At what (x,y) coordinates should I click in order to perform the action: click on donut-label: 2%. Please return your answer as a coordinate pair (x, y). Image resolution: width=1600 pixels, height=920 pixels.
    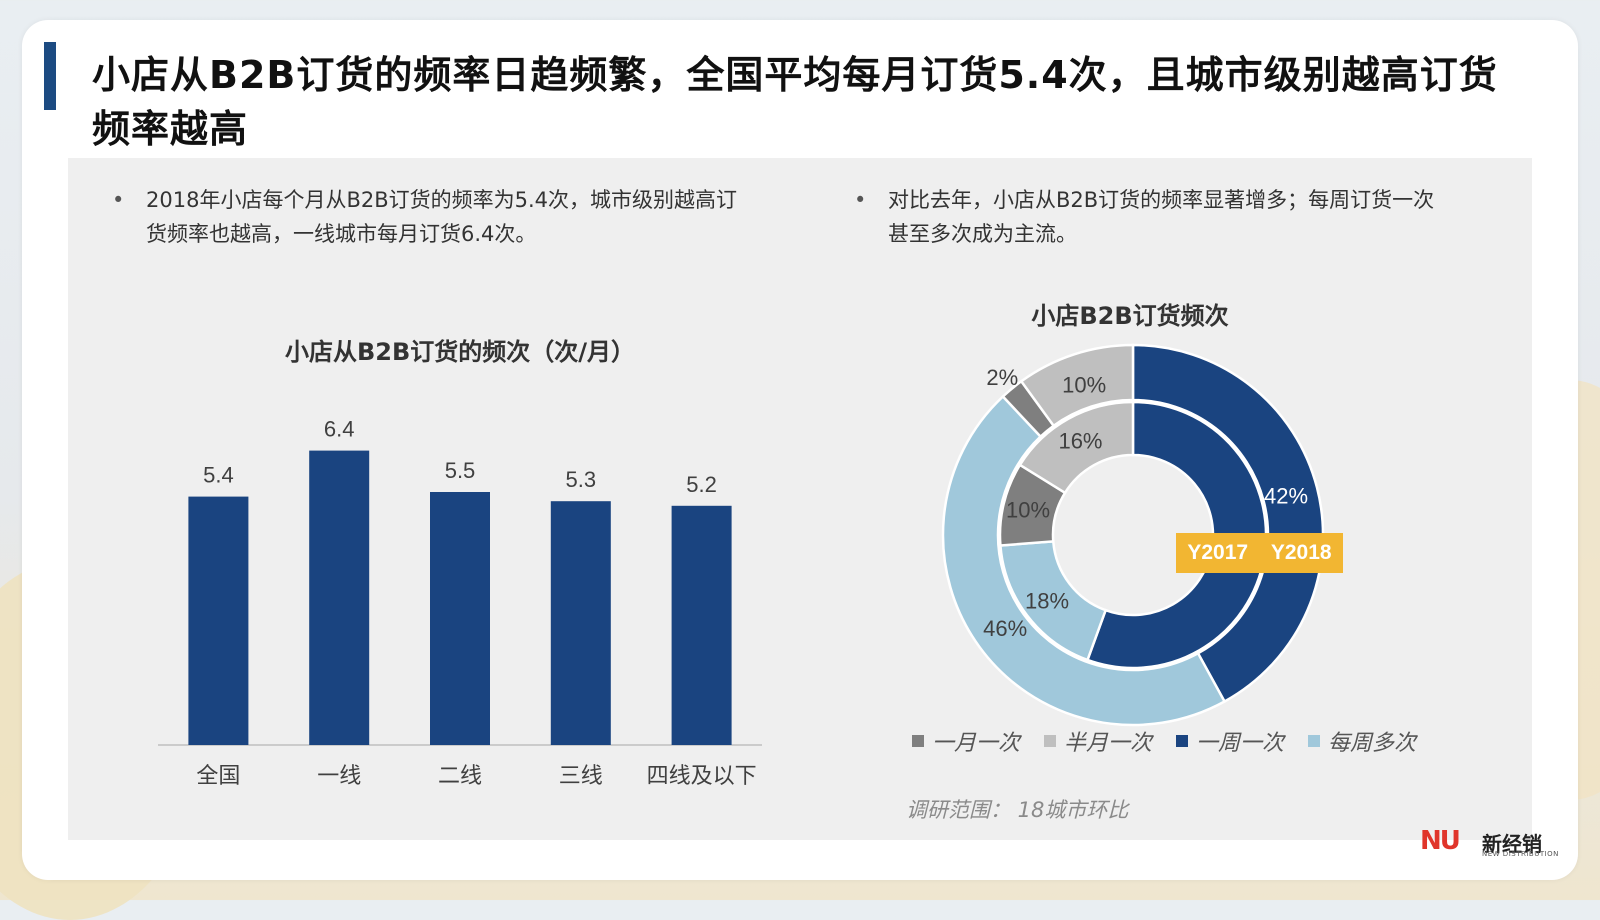
    Looking at the image, I should click on (1002, 377).